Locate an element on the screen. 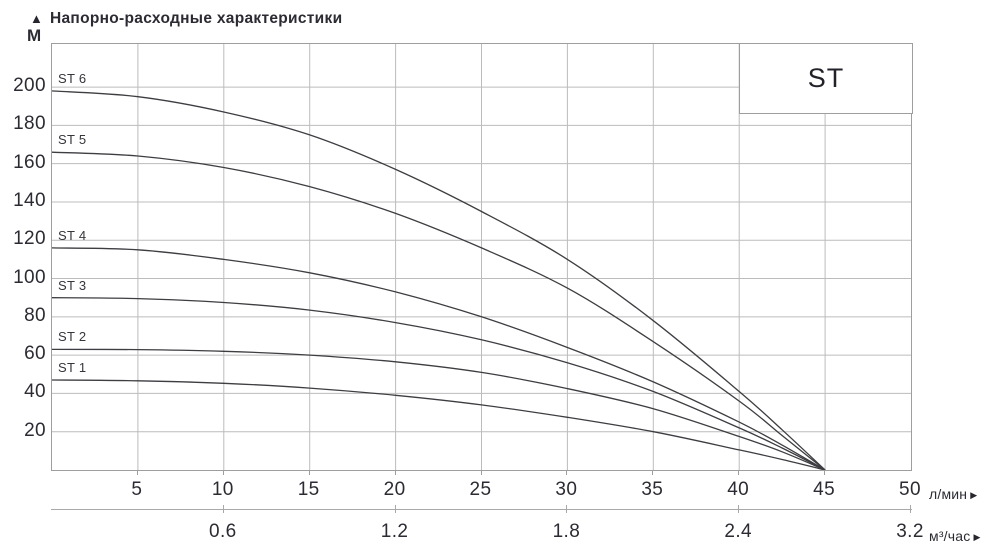  curve-label: ST 5 is located at coordinates (72, 140).